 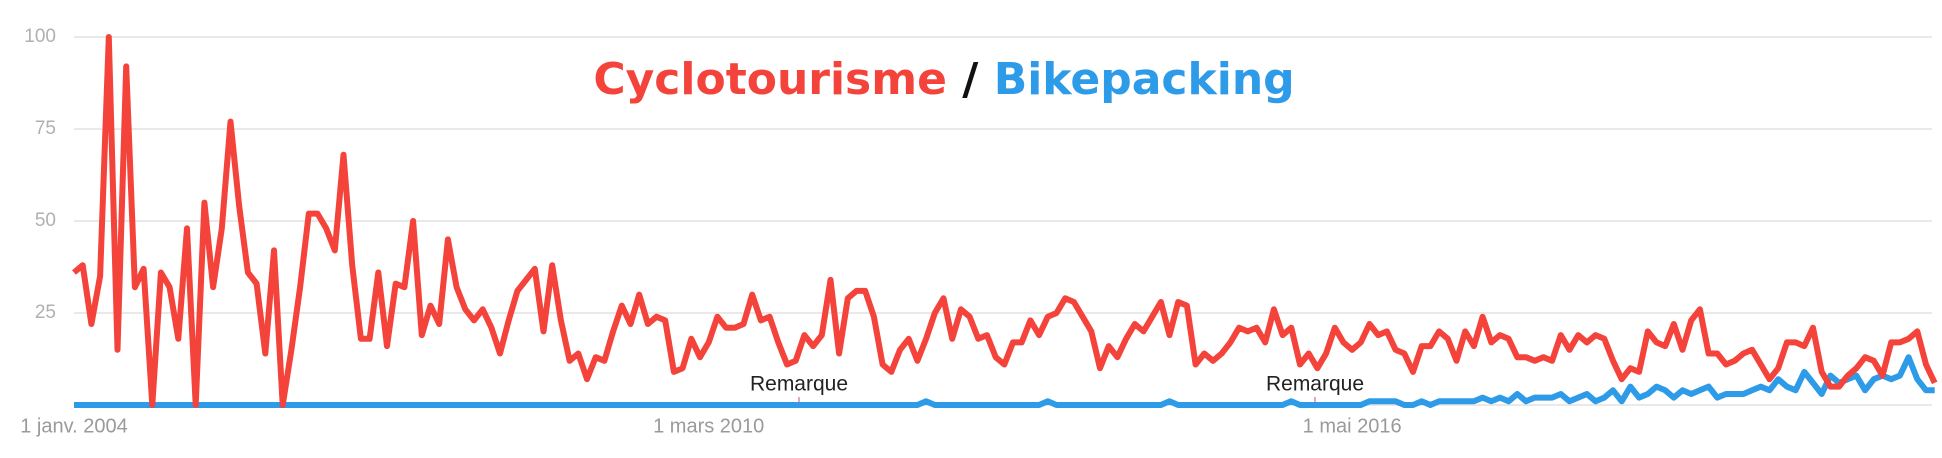 What do you see at coordinates (40, 36) in the screenshot?
I see `y-tick-label: 100` at bounding box center [40, 36].